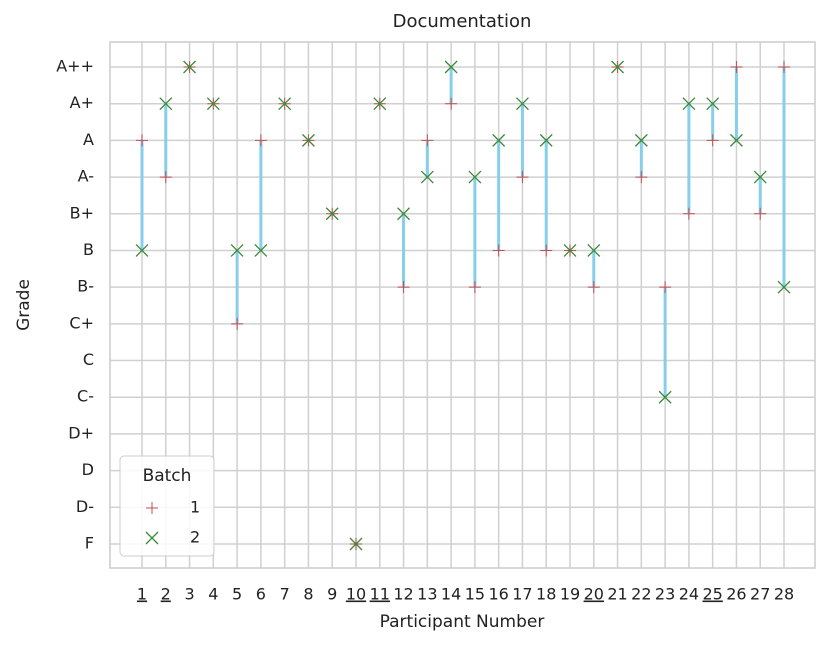 This screenshot has width=830, height=654. Describe the element at coordinates (167, 506) in the screenshot. I see `legend-box` at that location.